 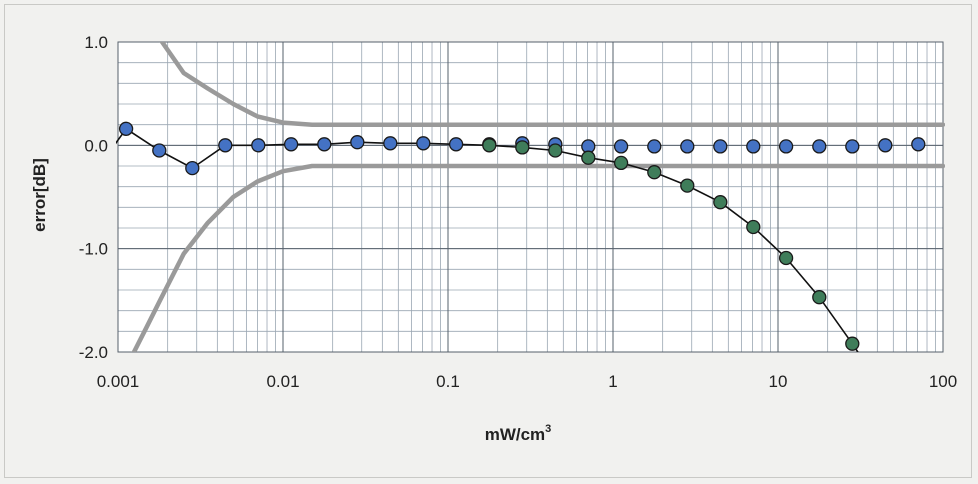 What do you see at coordinates (282, 381) in the screenshot?
I see `x-tick-label: 0.01` at bounding box center [282, 381].